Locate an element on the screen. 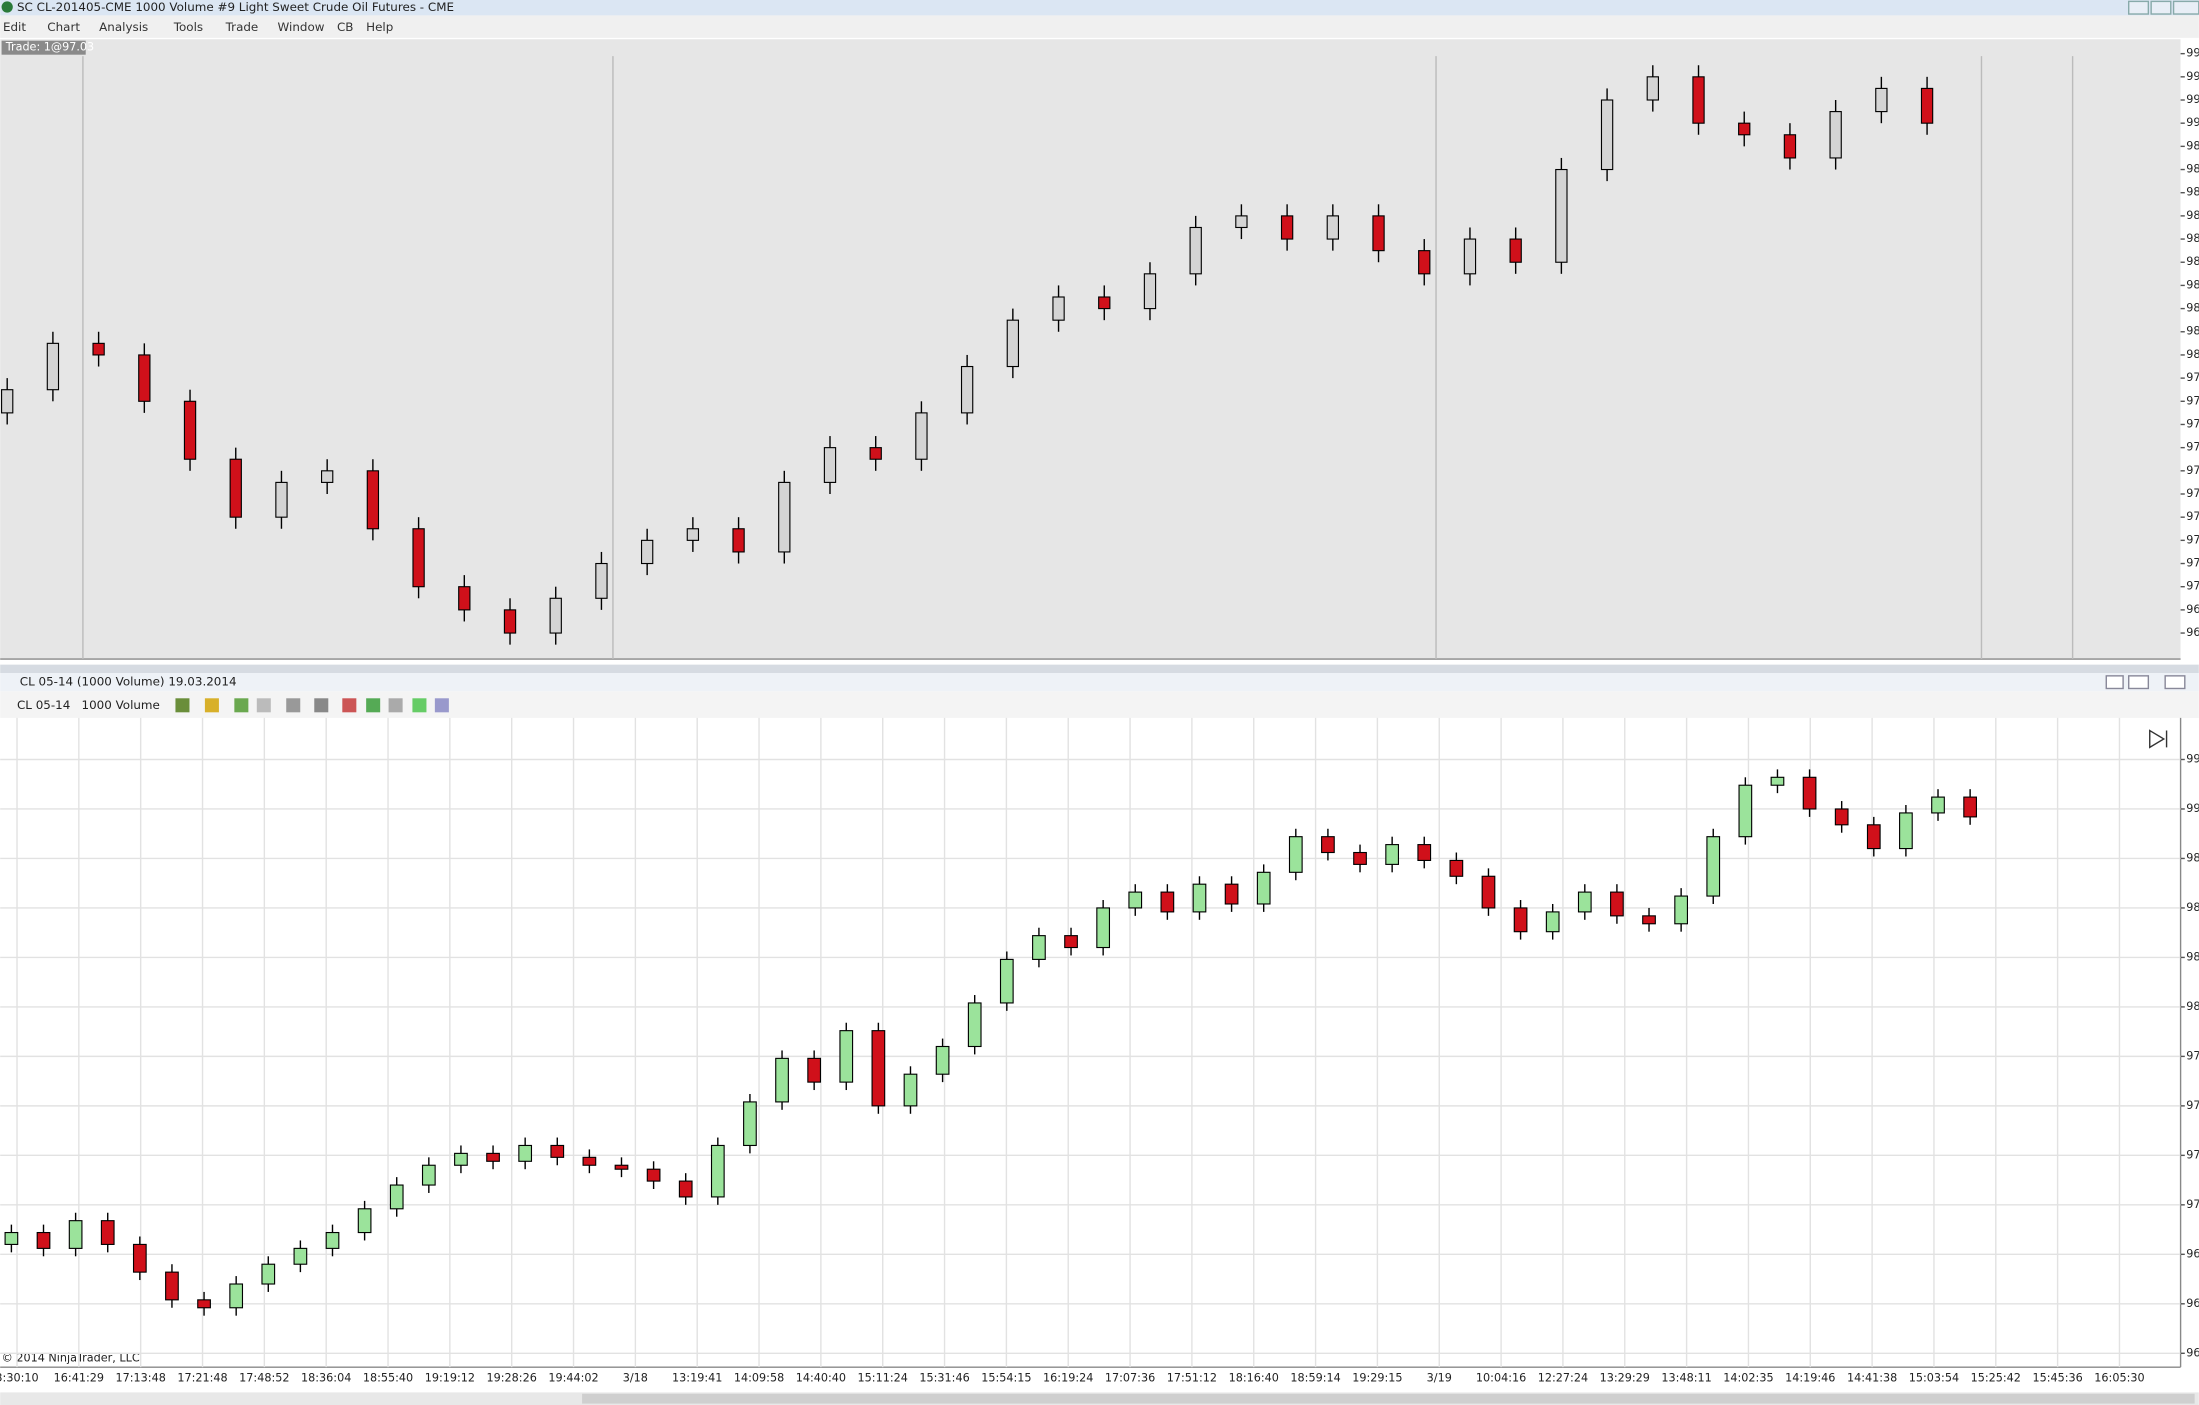 This screenshot has height=1405, width=2199. y-tick-label: 98.2 is located at coordinates (2192, 308).